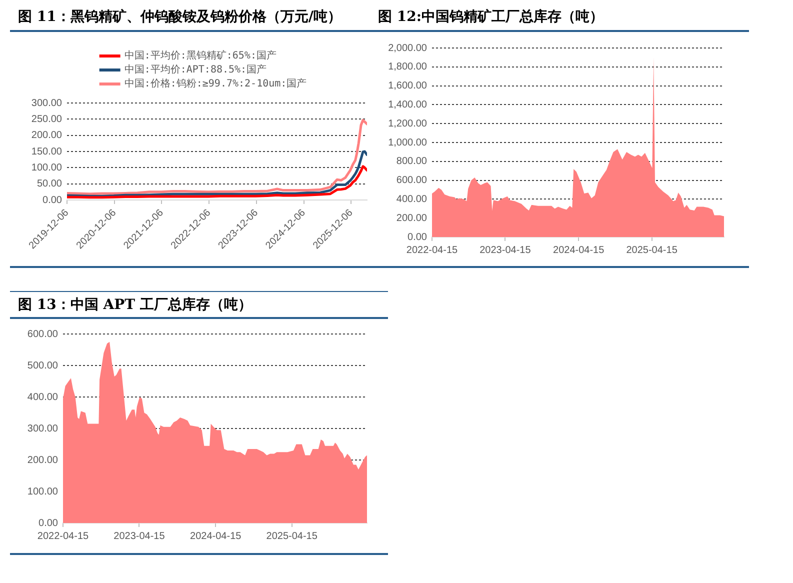 This screenshot has width=793, height=583. What do you see at coordinates (408, 124) in the screenshot?
I see `y-tick-label: 1,200.00` at bounding box center [408, 124].